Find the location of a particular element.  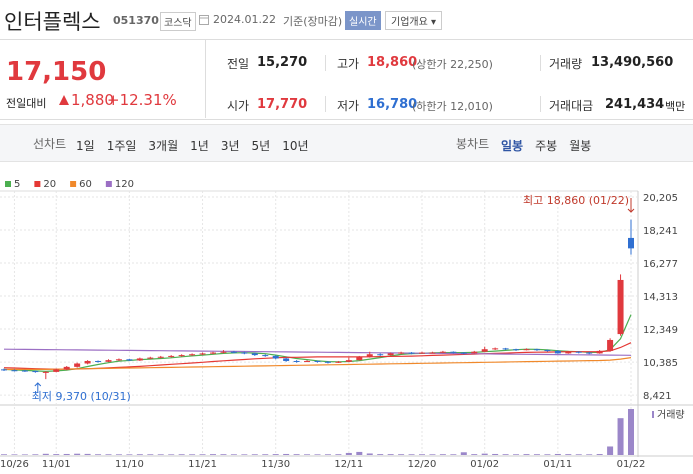

candle-period-list: 일봉 주봉 월봉 is located at coordinates (552, 144).